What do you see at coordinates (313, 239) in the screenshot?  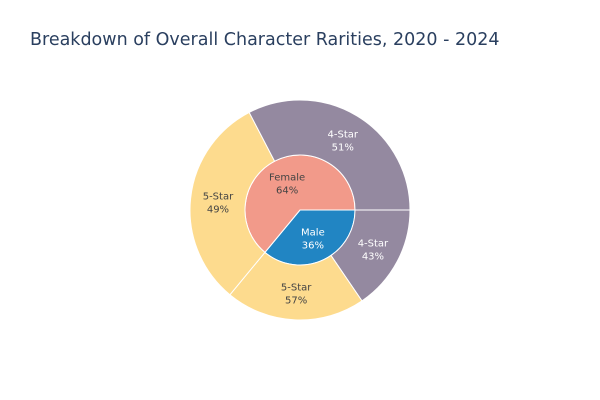 I see `inner-label-male: Male 36%` at bounding box center [313, 239].